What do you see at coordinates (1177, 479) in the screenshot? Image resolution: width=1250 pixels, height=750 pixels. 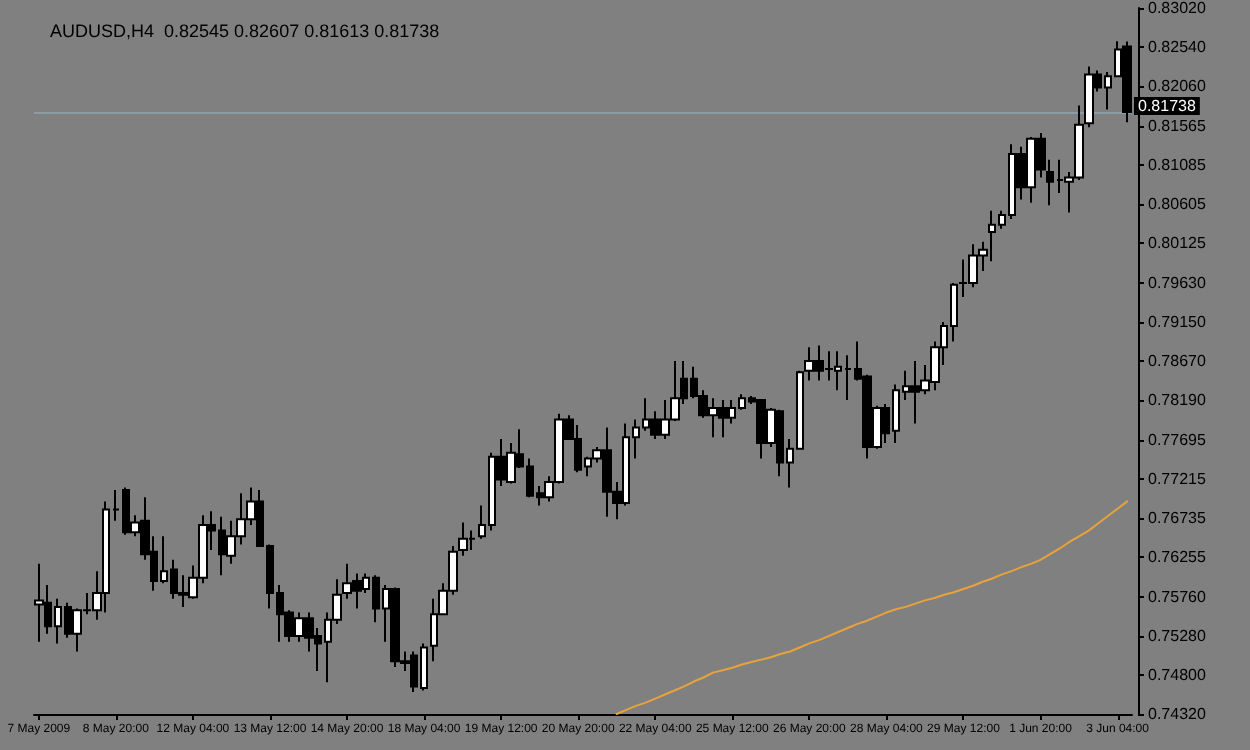 I see `y-tick-label: 0.77215` at bounding box center [1177, 479].